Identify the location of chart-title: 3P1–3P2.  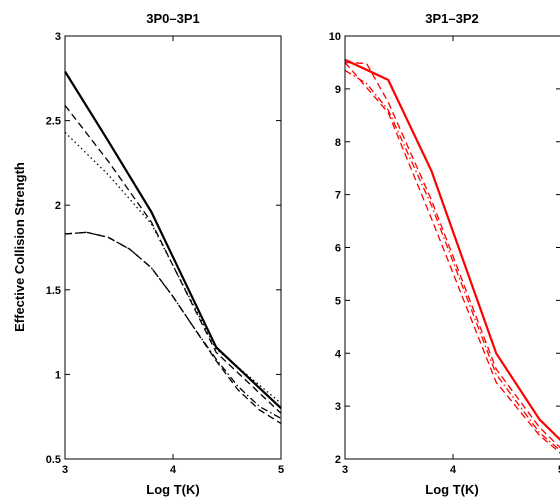
(452, 18).